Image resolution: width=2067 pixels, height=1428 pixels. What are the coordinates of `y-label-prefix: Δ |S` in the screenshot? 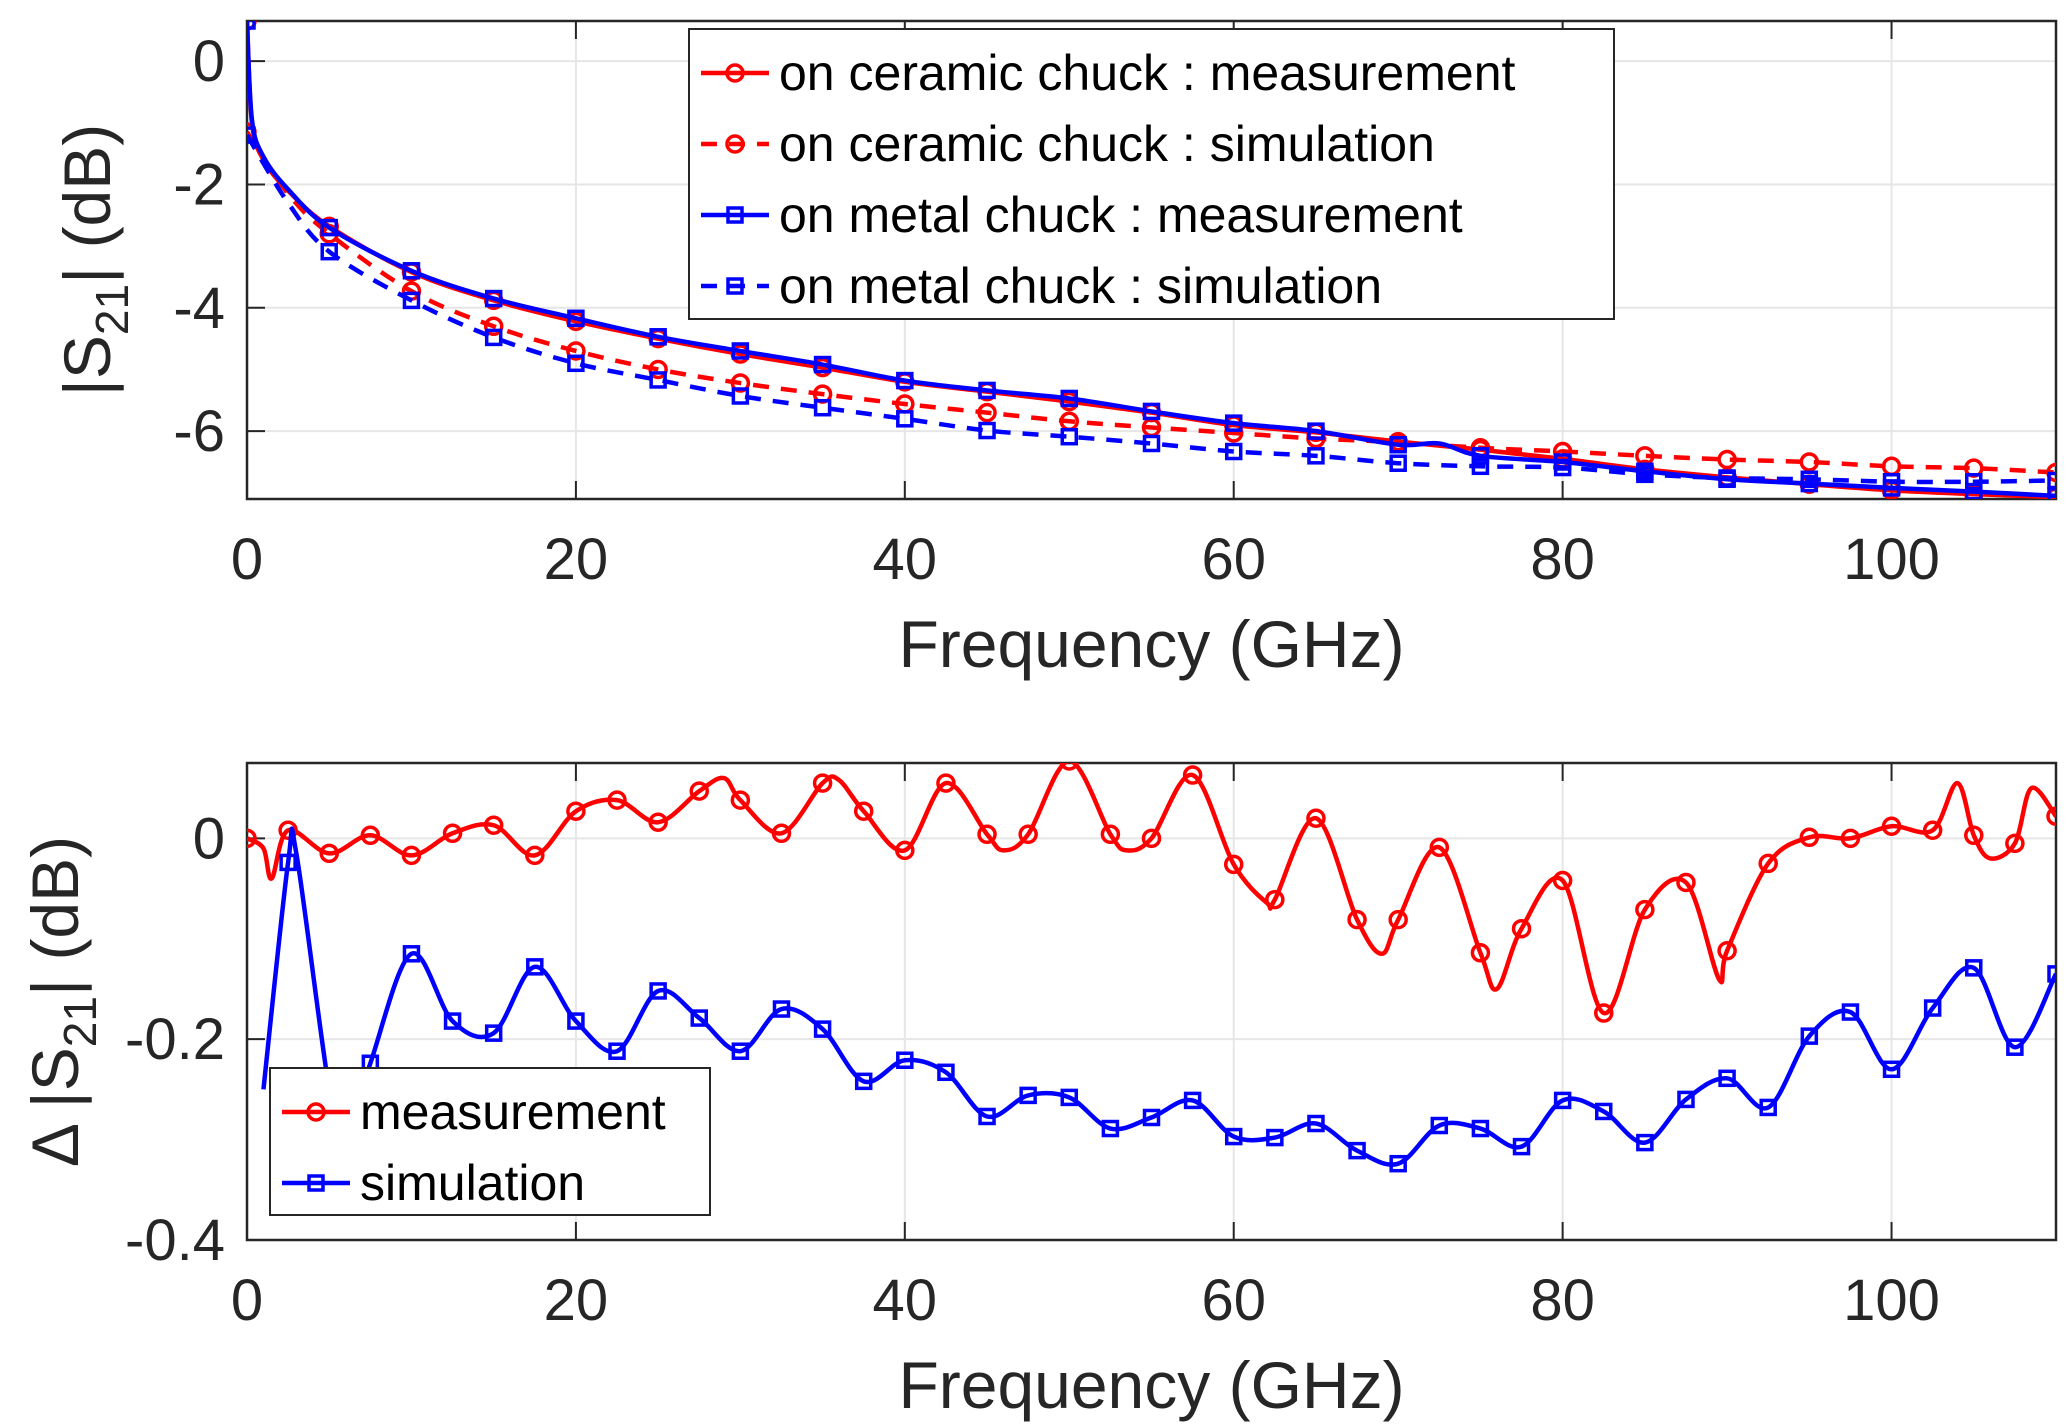 It's located at (55, 1107).